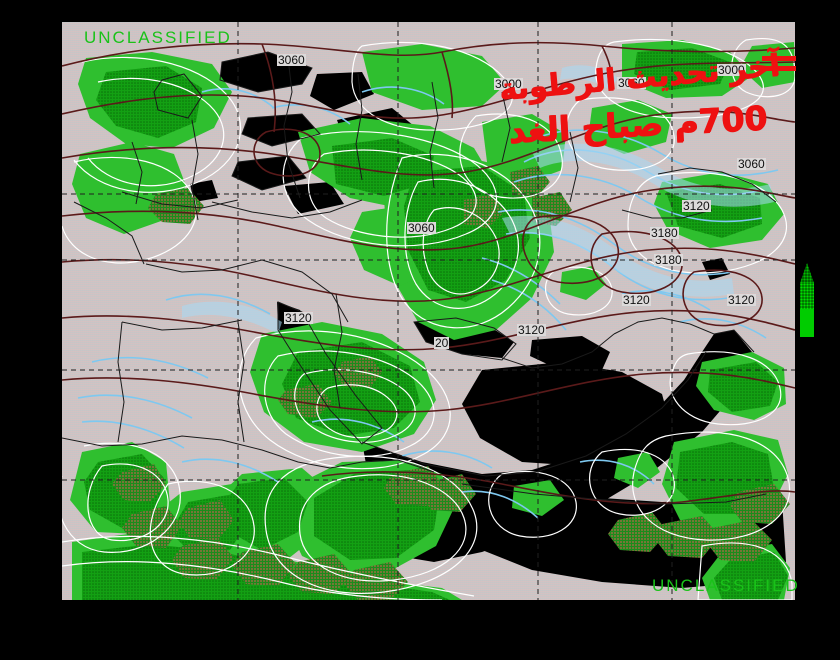 Image resolution: width=840 pixels, height=660 pixels. I want to click on classification-banner-top: UNCLASSIFIED, so click(158, 37).